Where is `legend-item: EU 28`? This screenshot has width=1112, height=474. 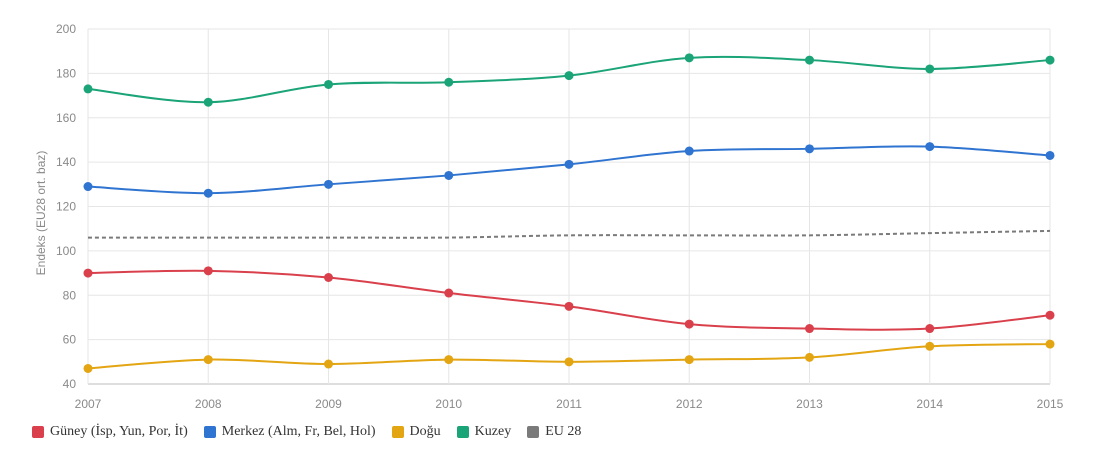
legend-item: EU 28 is located at coordinates (554, 432).